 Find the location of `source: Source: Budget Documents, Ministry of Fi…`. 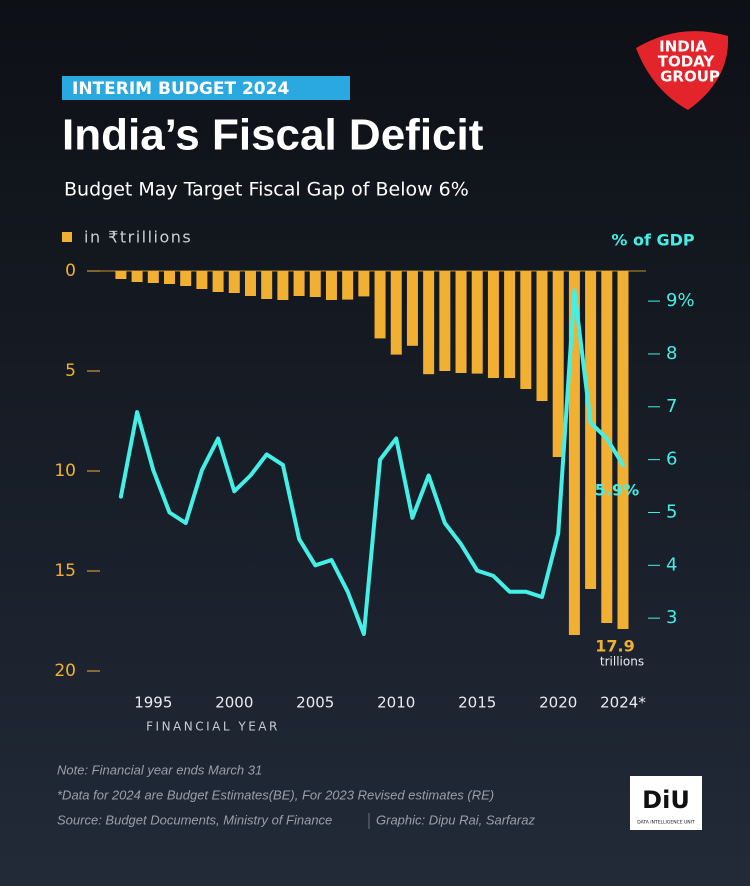

source: Source: Budget Documents, Ministry of Fi… is located at coordinates (194, 819).